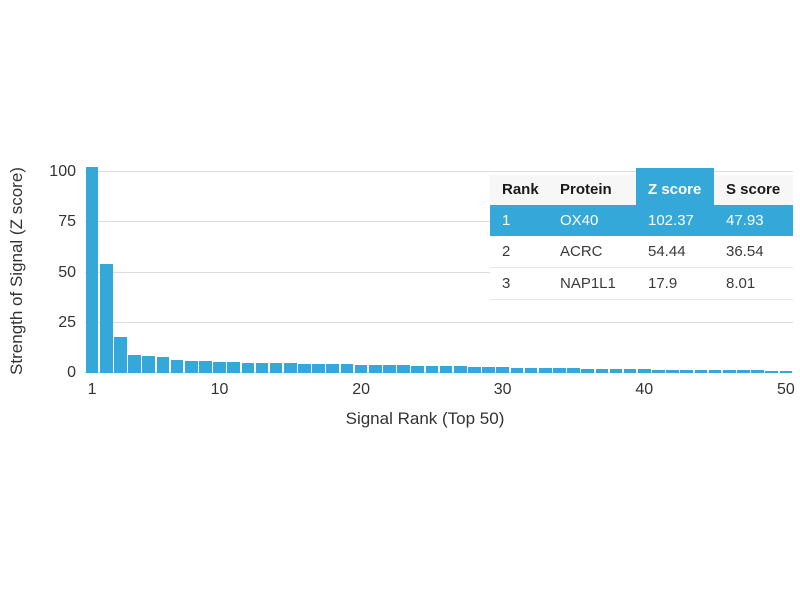 This screenshot has width=800, height=600. I want to click on y-tick-label: 0, so click(71, 372).